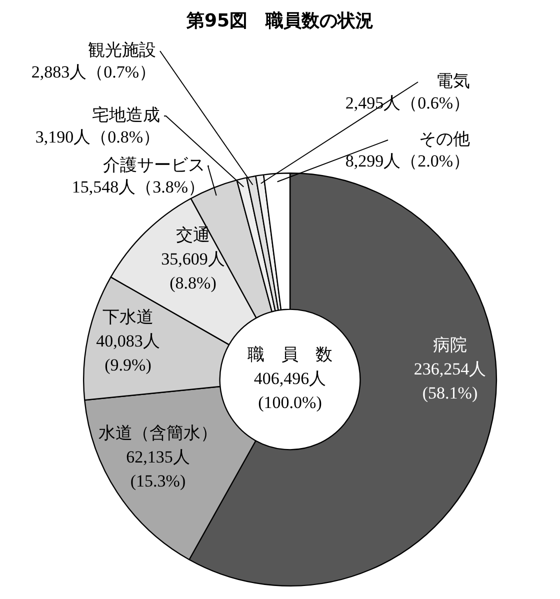  Describe the element at coordinates (93, 72) in the screenshot. I see `data-label: 2,883人（0.7%）` at that location.